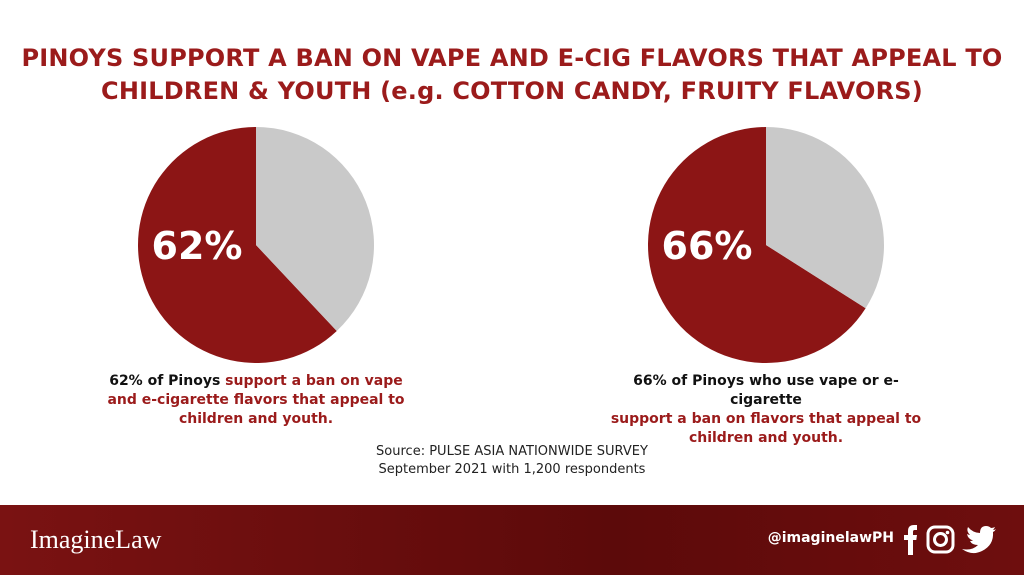 The width and height of the screenshot is (1024, 575). What do you see at coordinates (165, 381) in the screenshot?
I see `caption-lead: 62% of Pinoys` at bounding box center [165, 381].